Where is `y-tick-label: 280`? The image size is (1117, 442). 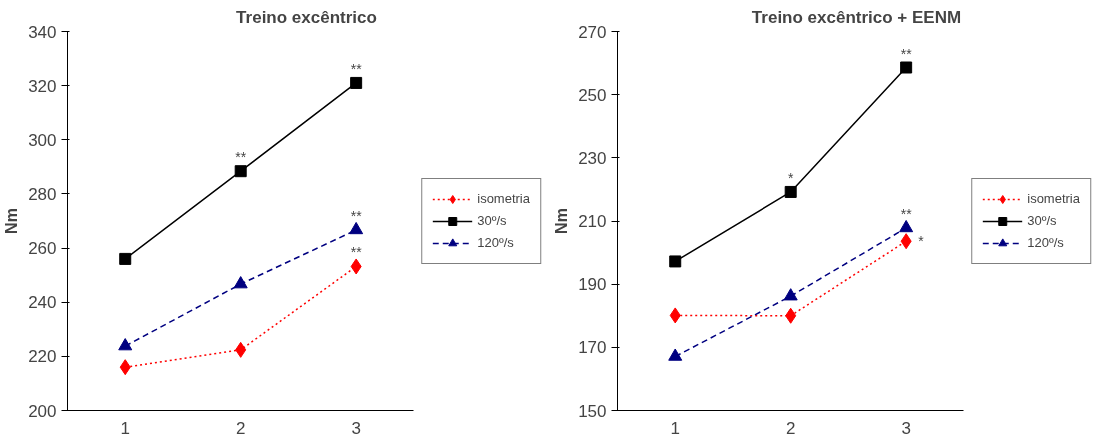 y-tick-label: 280 is located at coordinates (42, 194).